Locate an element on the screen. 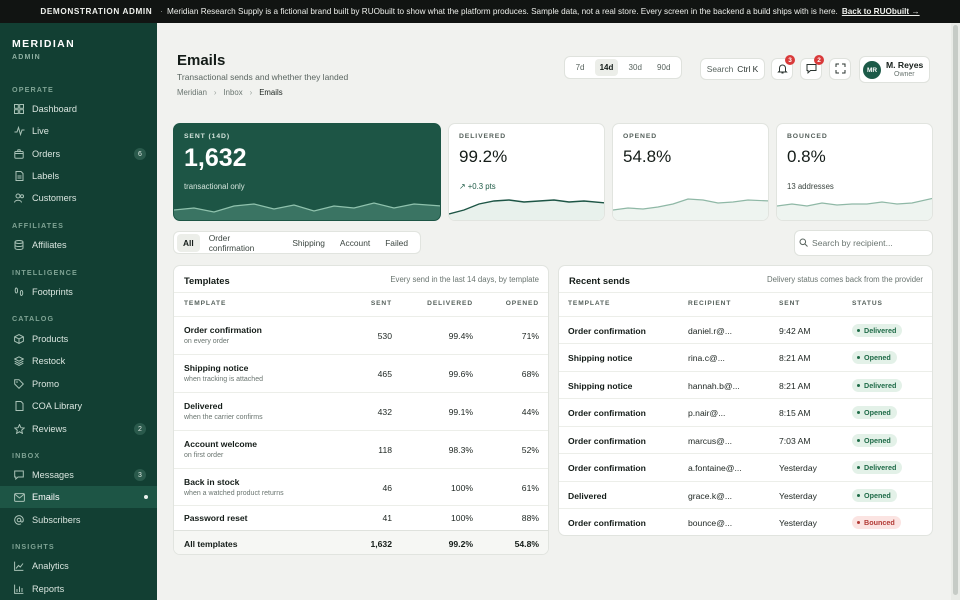 This screenshot has height=600, width=960. sidebar-item-label: Footprints is located at coordinates (52, 292).